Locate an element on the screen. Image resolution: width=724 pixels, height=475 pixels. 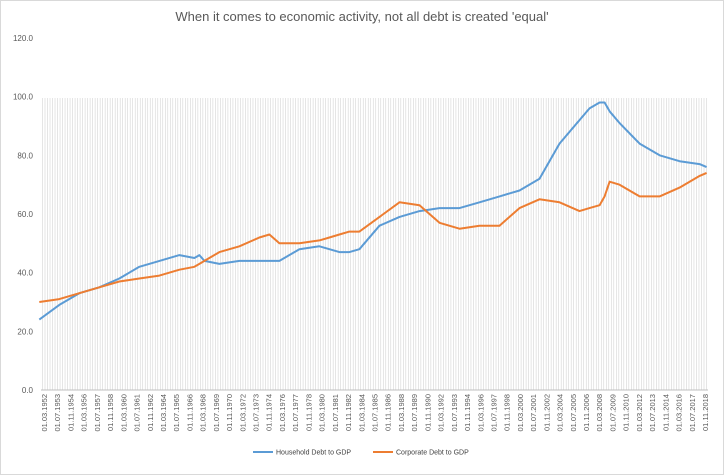
x-tick-label: 01.07.2017 is located at coordinates (692, 413).